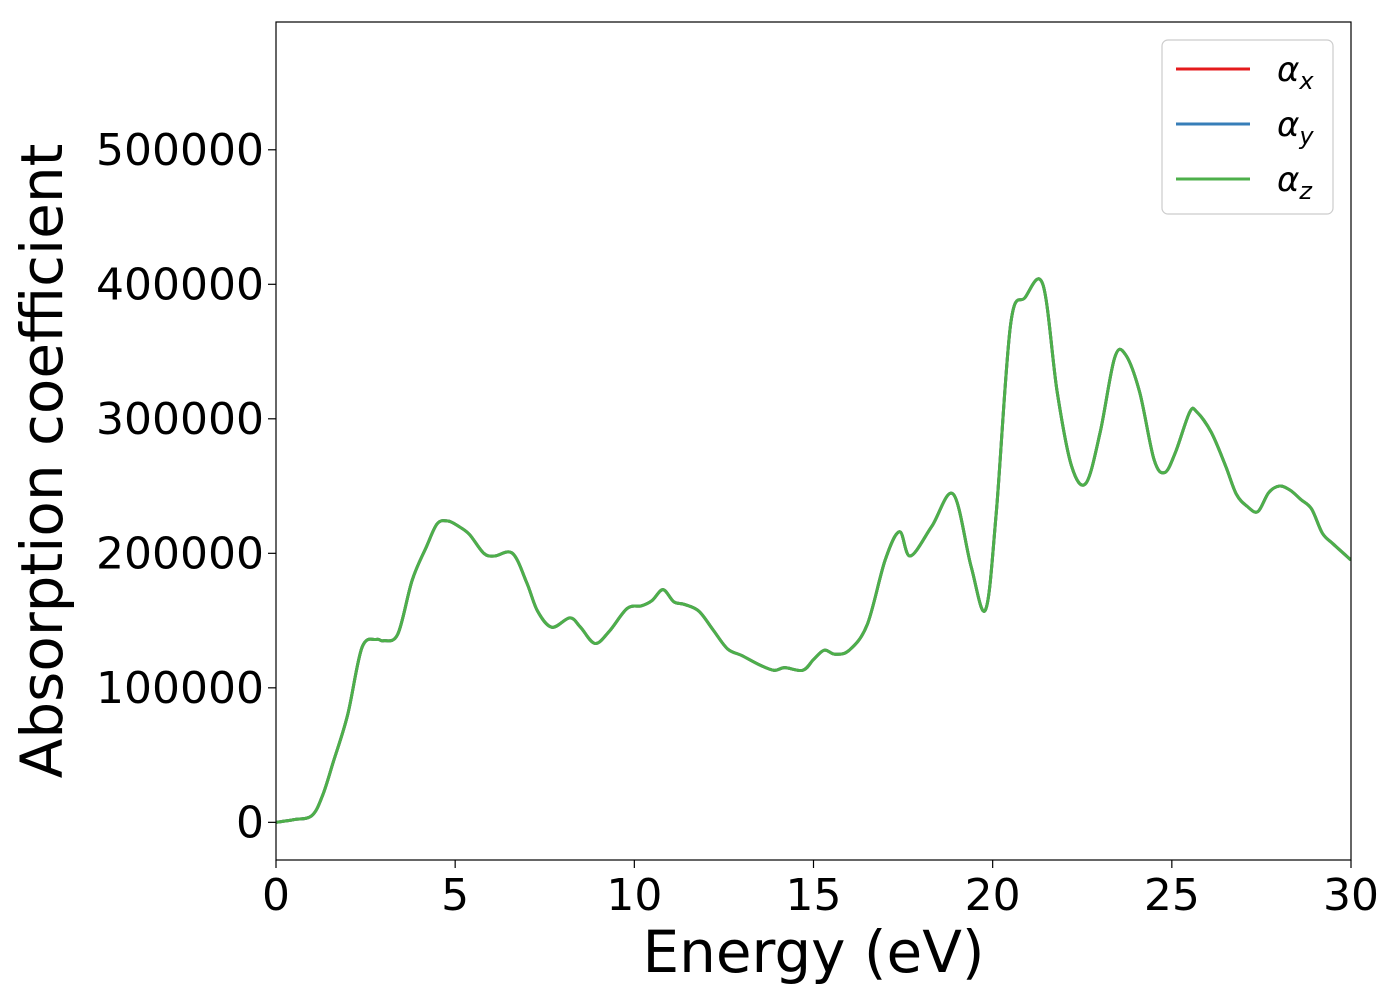 The image size is (1400, 1000). What do you see at coordinates (250, 822) in the screenshot?
I see `y-tick-label: 0` at bounding box center [250, 822].